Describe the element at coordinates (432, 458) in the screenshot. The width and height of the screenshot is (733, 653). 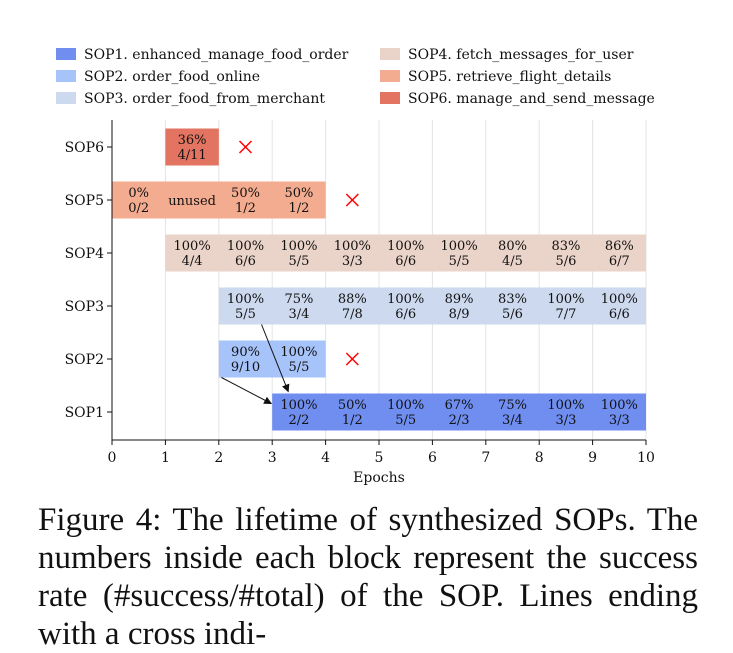
I see `x-tick-label: 6` at that location.